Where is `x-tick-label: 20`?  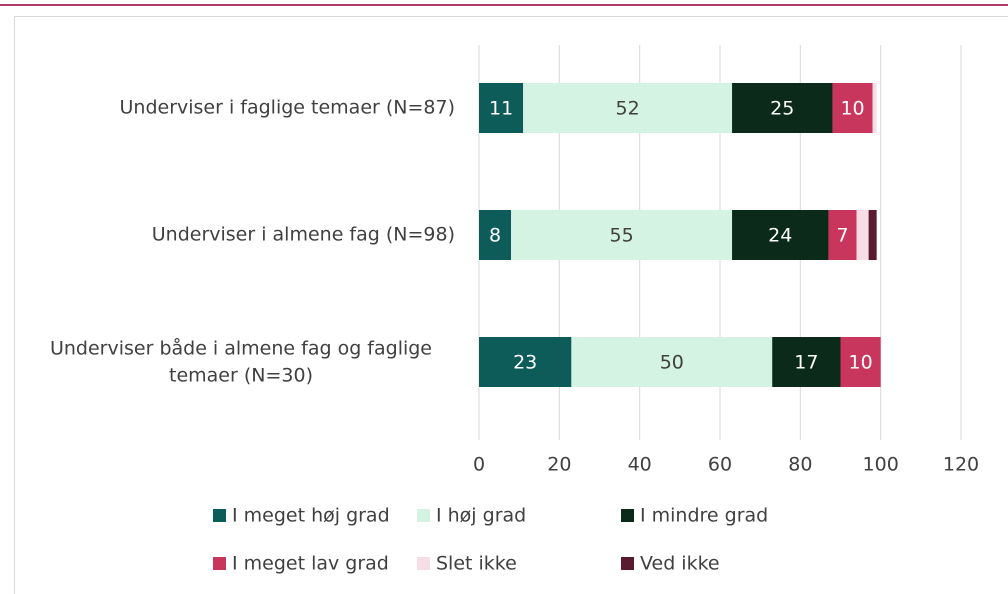
x-tick-label: 20 is located at coordinates (559, 465).